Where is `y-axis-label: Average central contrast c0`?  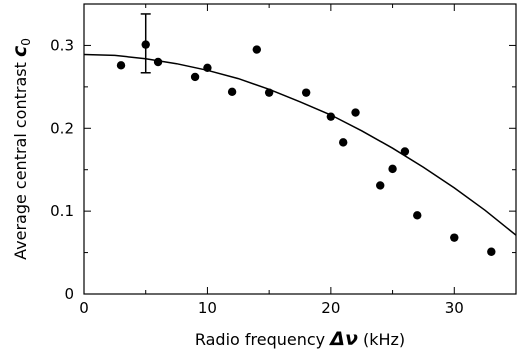 y-axis-label: Average central contrast c0 is located at coordinates (21, 149).